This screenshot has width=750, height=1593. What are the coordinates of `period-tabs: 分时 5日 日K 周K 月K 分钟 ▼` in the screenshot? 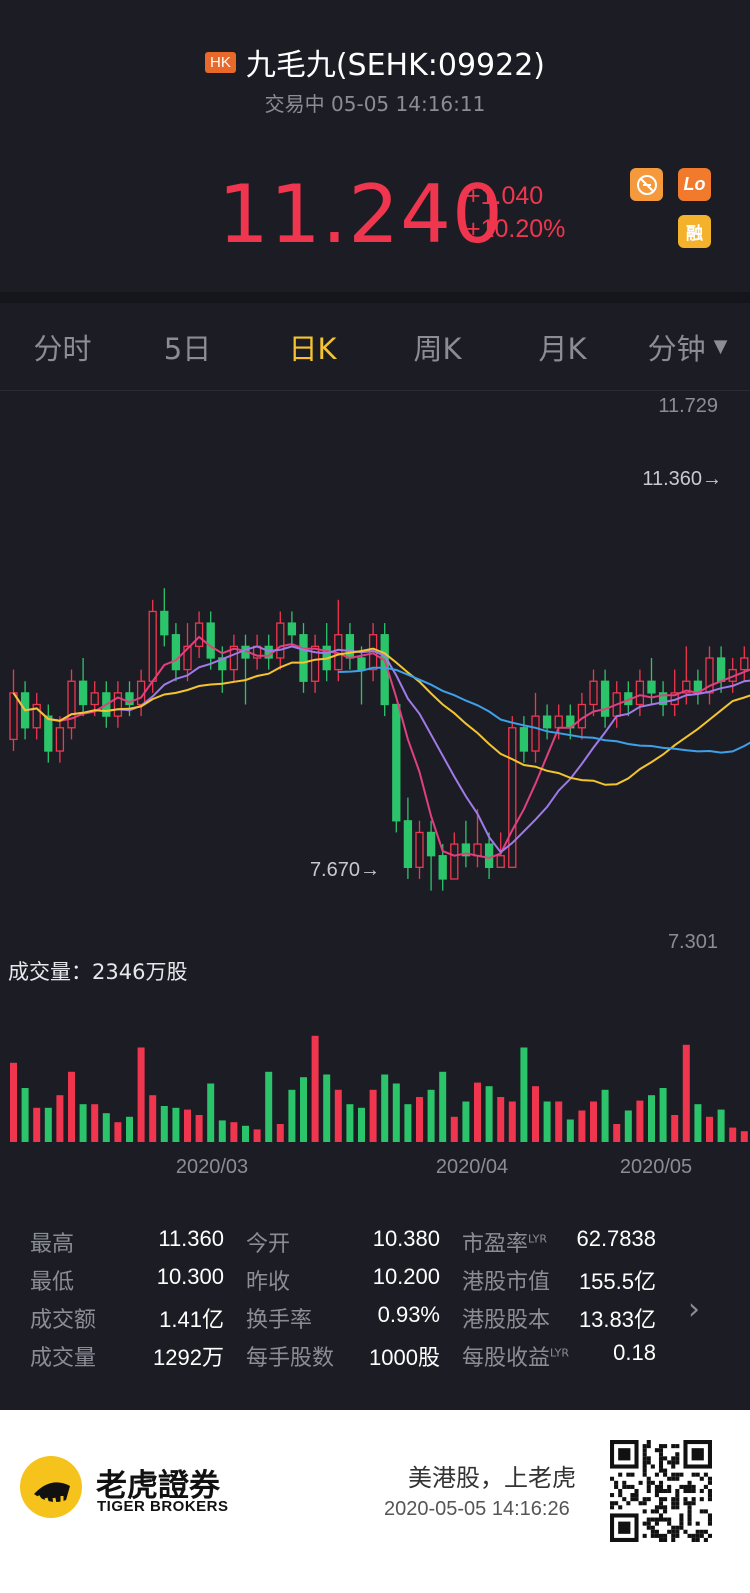 It's located at (375, 347).